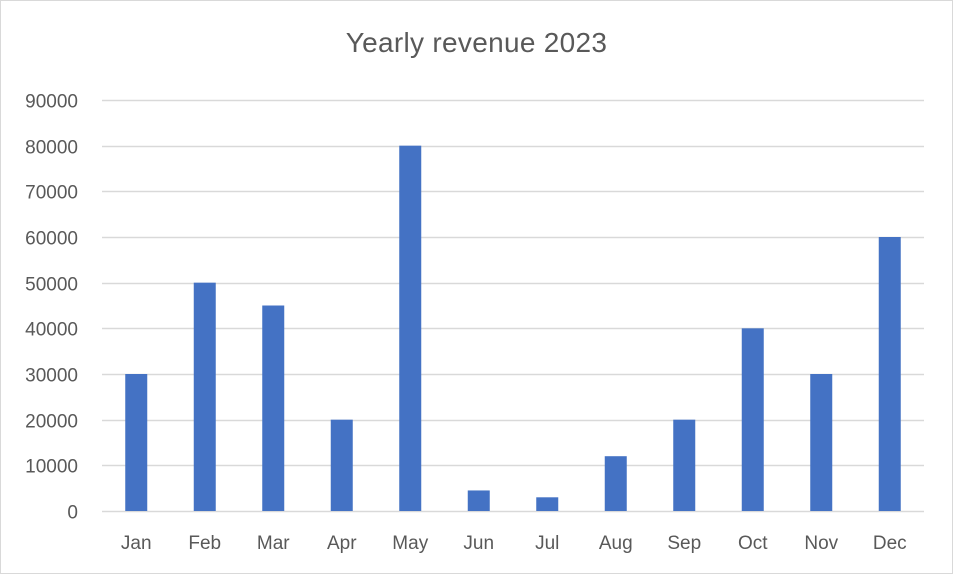 The height and width of the screenshot is (574, 953). I want to click on y-tick-label: 0, so click(72, 513).